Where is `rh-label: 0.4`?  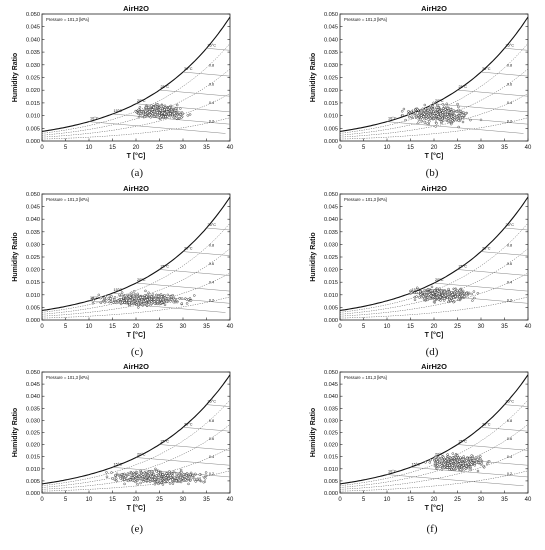
rh-label: 0.4 is located at coordinates (509, 103).